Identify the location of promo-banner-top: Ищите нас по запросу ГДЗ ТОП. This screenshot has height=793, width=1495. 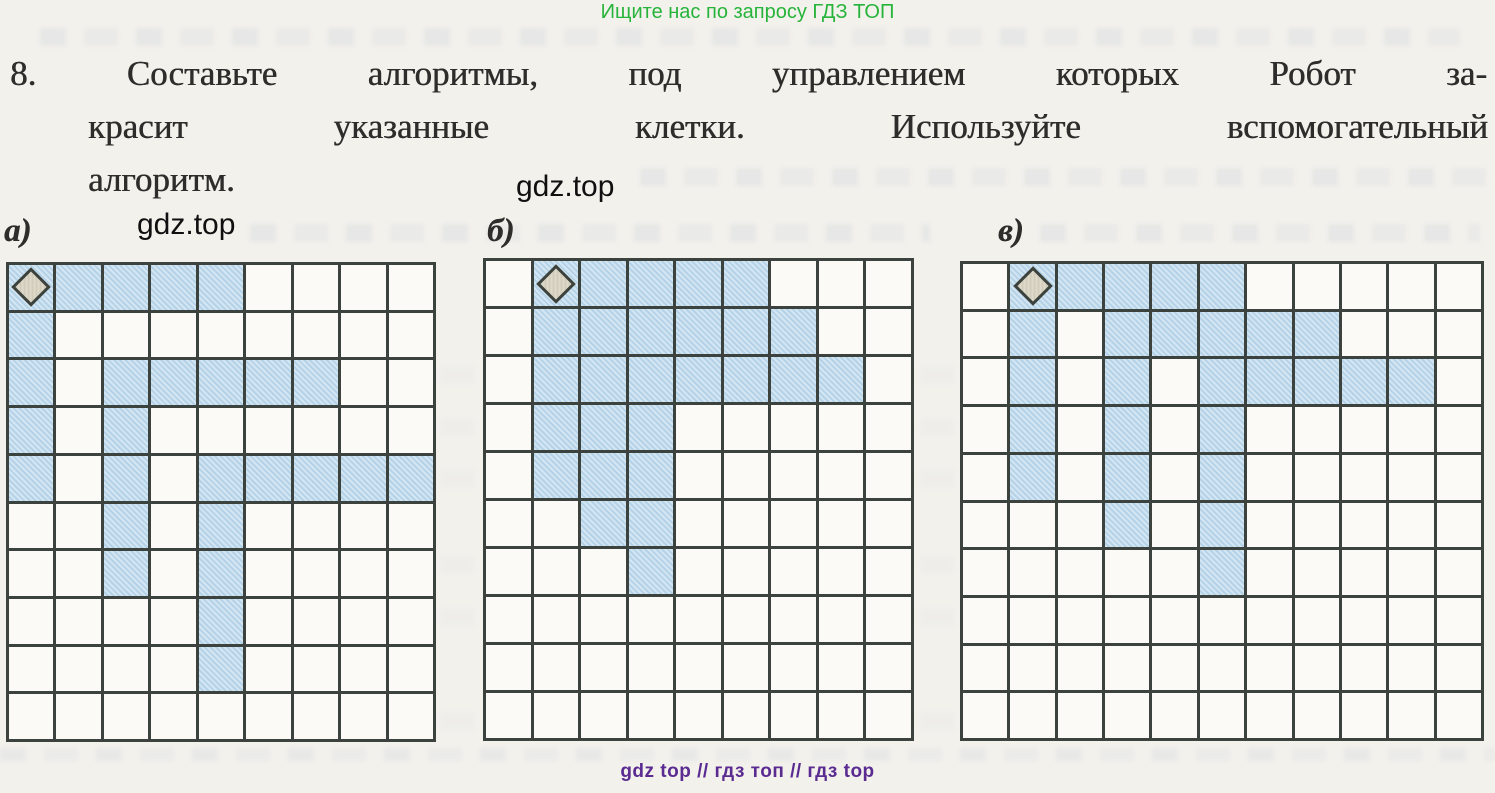
(747, 12).